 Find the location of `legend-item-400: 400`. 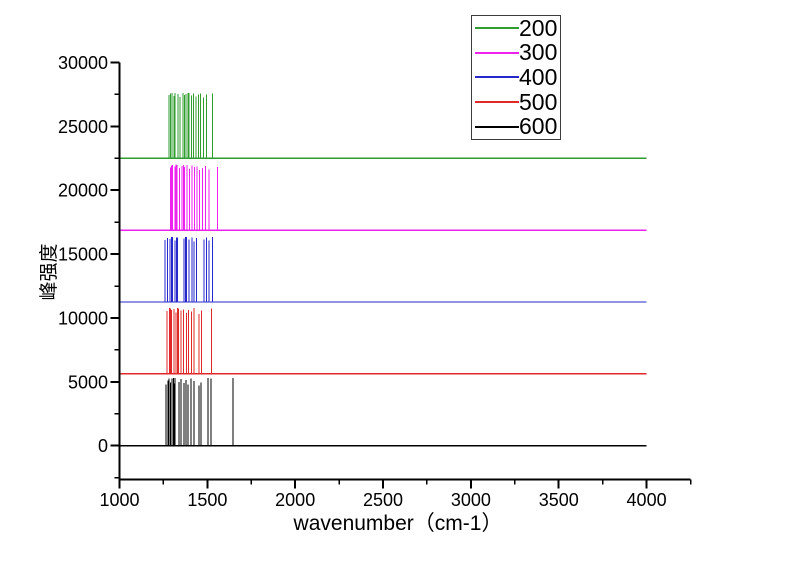

legend-item-400: 400 is located at coordinates (516, 77).